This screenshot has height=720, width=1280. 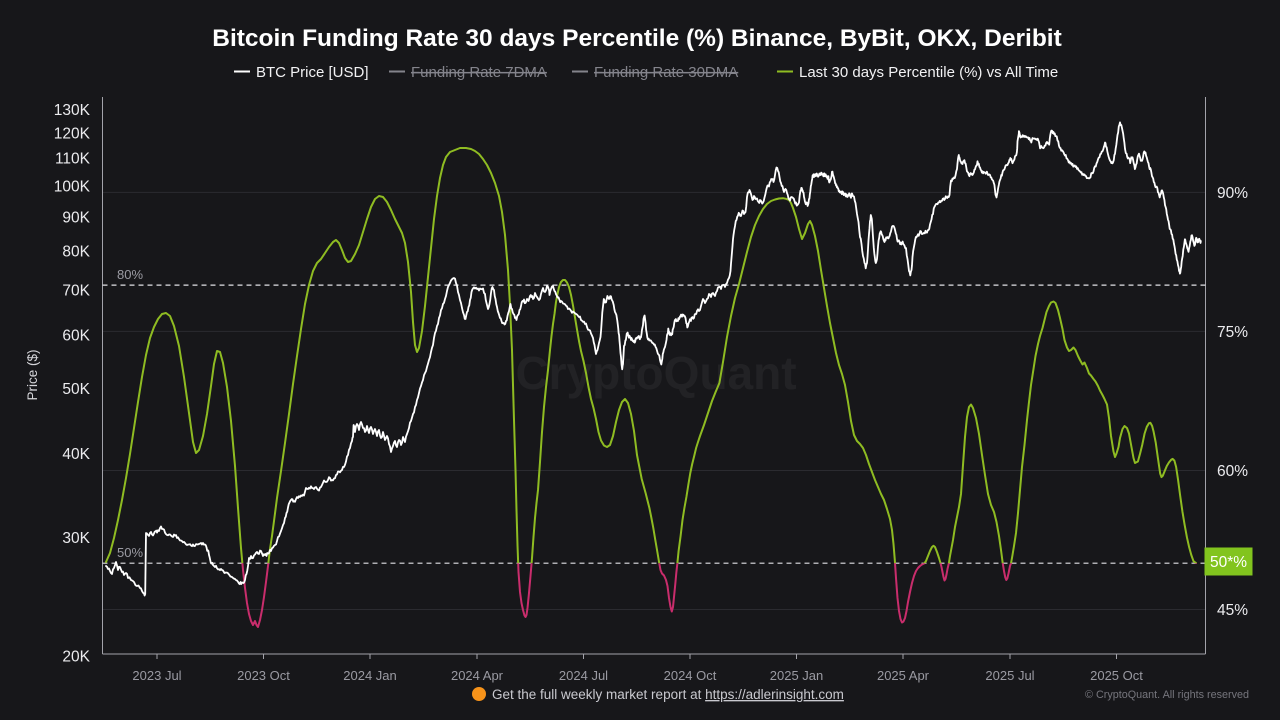 What do you see at coordinates (76, 538) in the screenshot?
I see `svg-text: 30K` at bounding box center [76, 538].